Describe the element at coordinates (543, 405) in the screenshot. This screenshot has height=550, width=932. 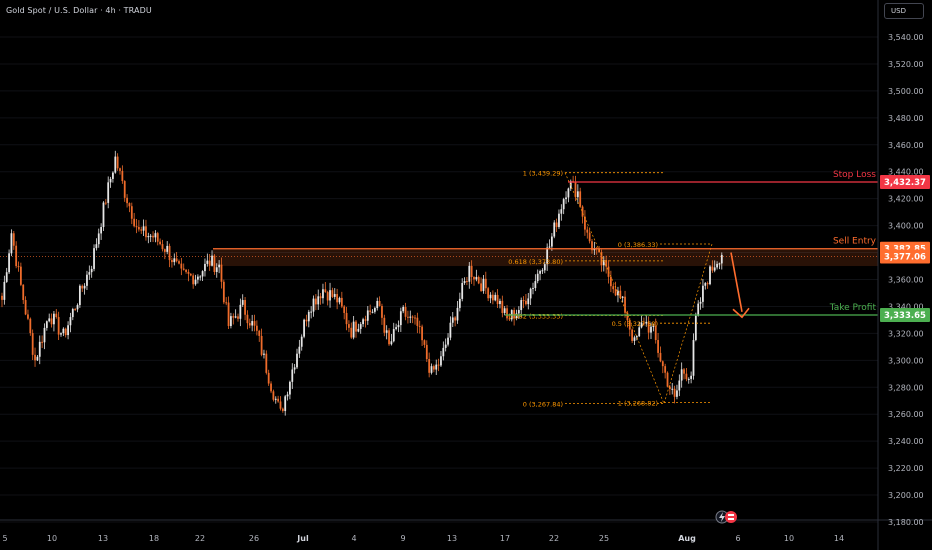
I see `fib-level-label: 0 (3,267.84)` at that location.